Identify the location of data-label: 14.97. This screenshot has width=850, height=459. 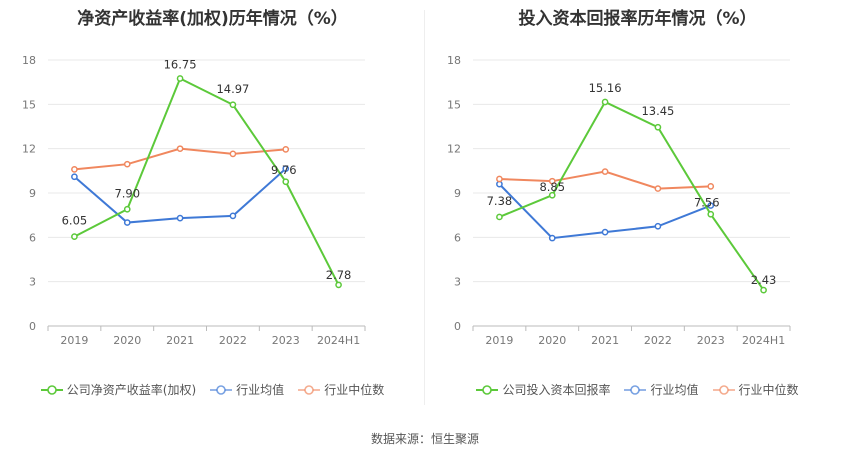
(232, 89).